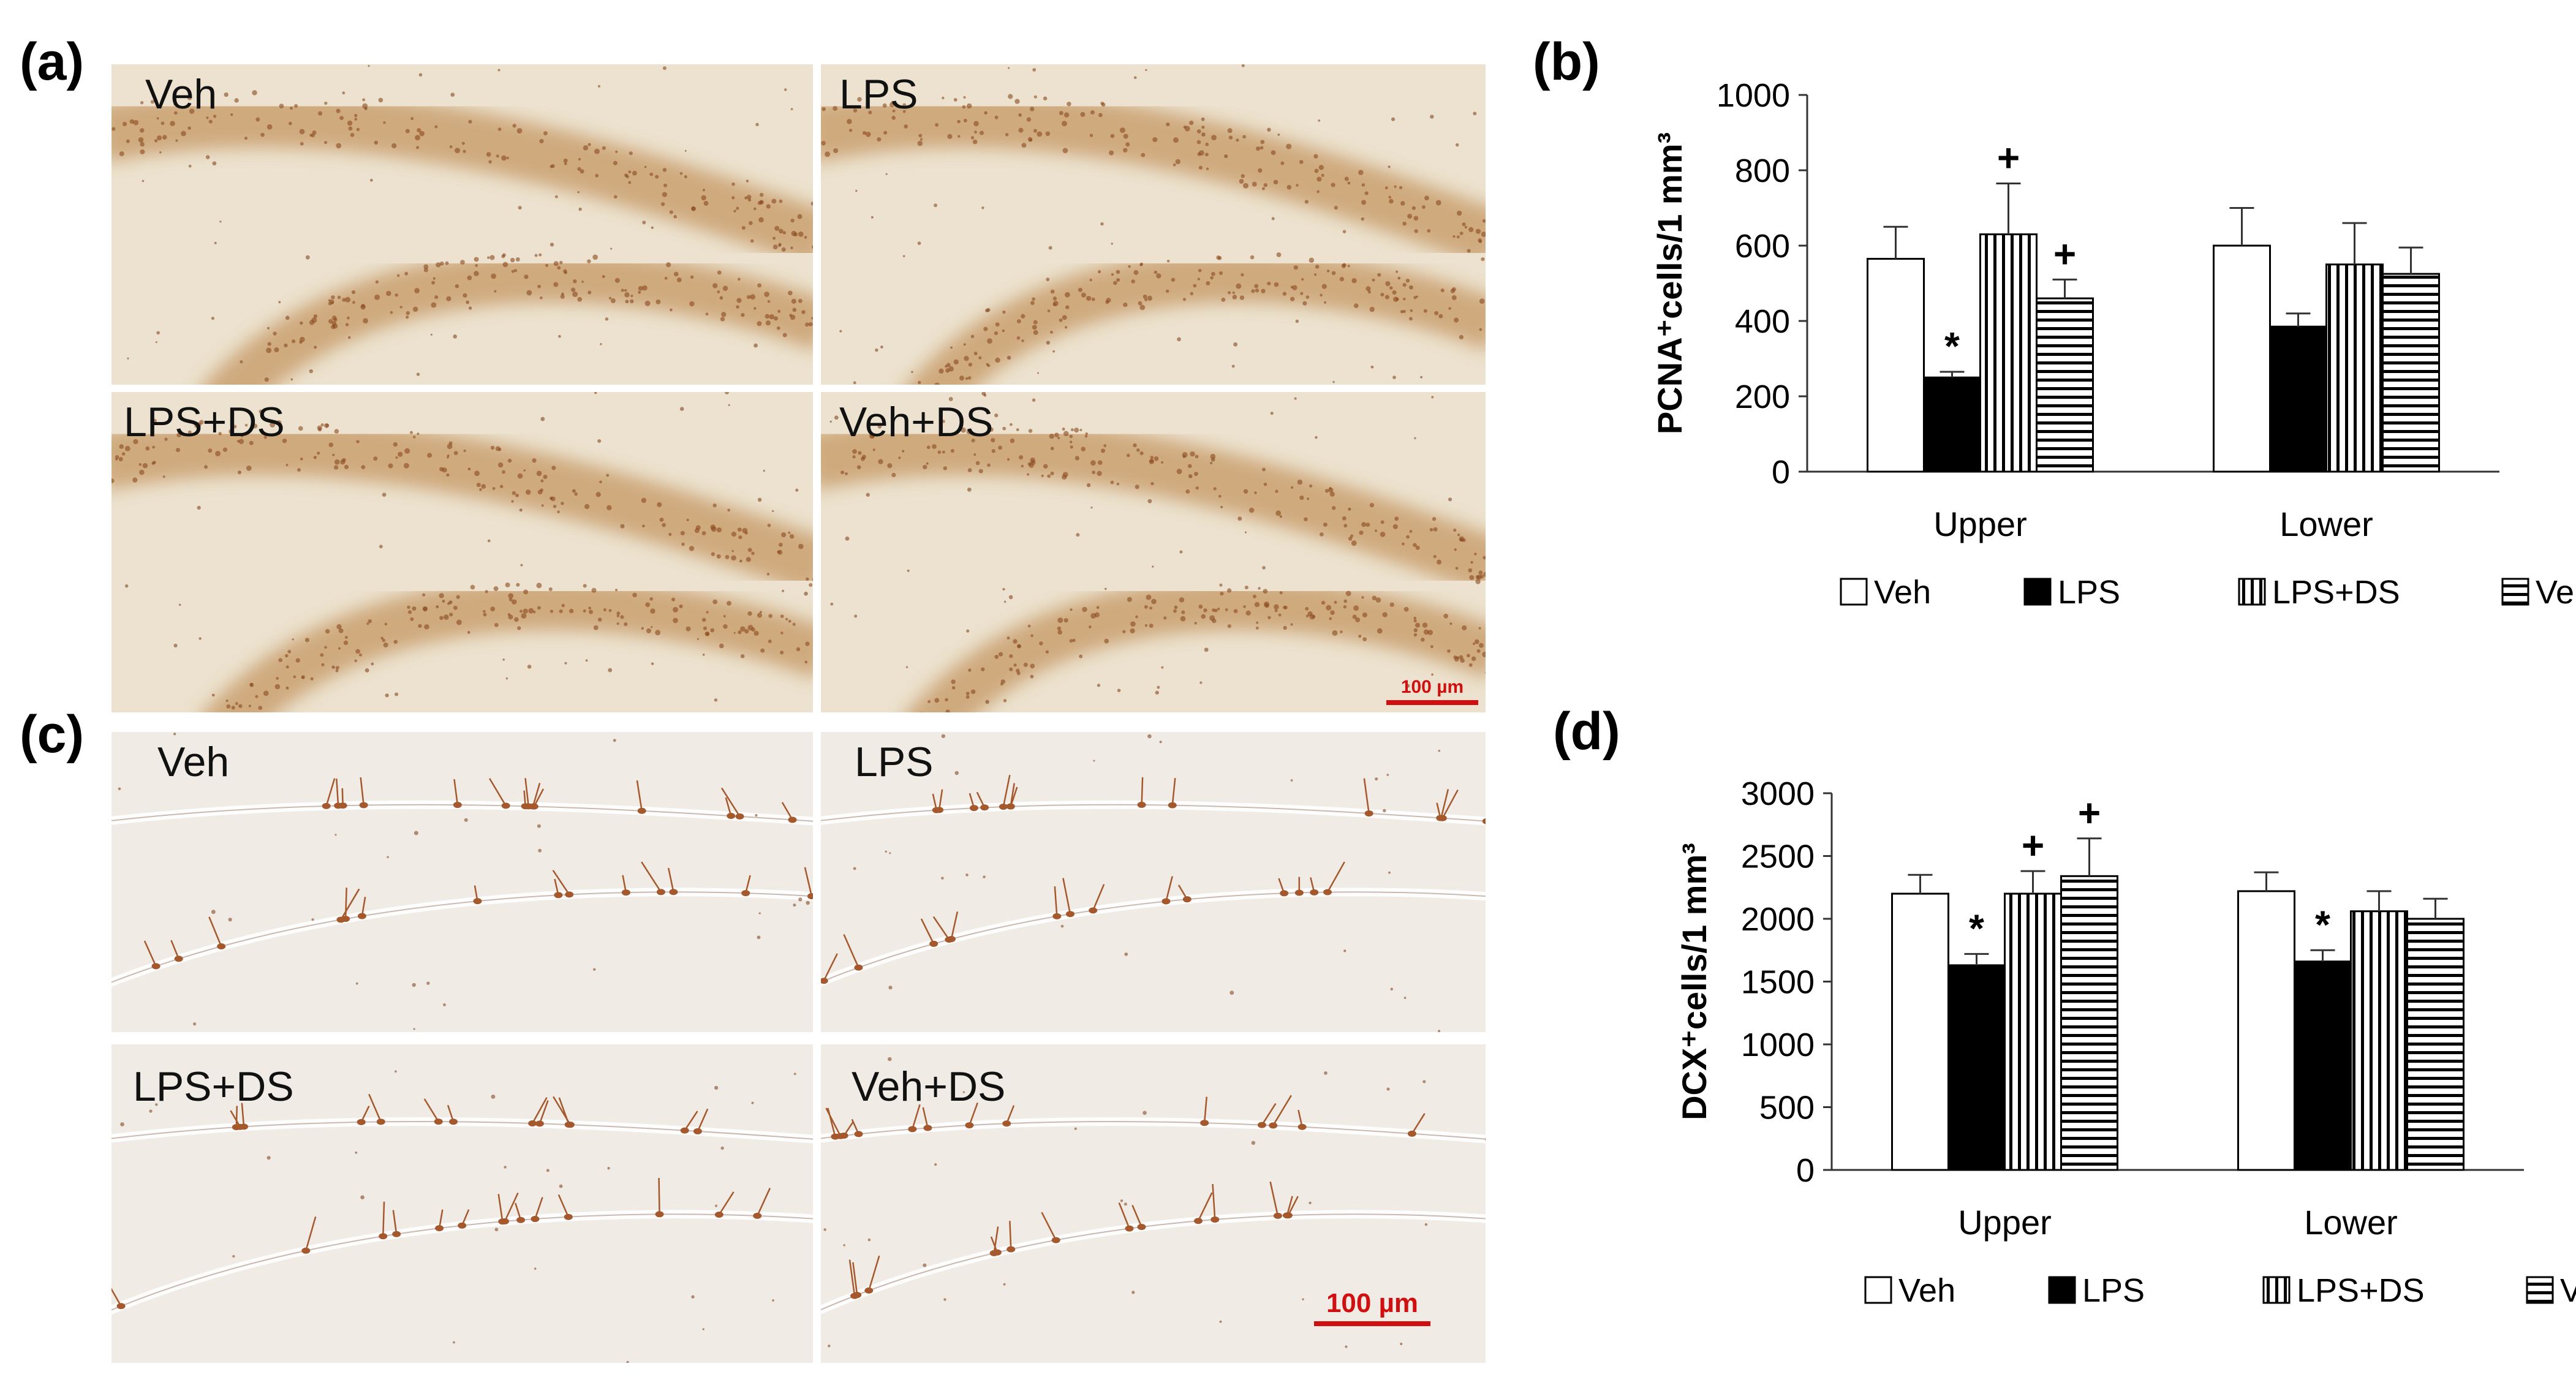 This screenshot has height=1388, width=2576. Describe the element at coordinates (1878, 1290) in the screenshot. I see `legend-swatch` at that location.